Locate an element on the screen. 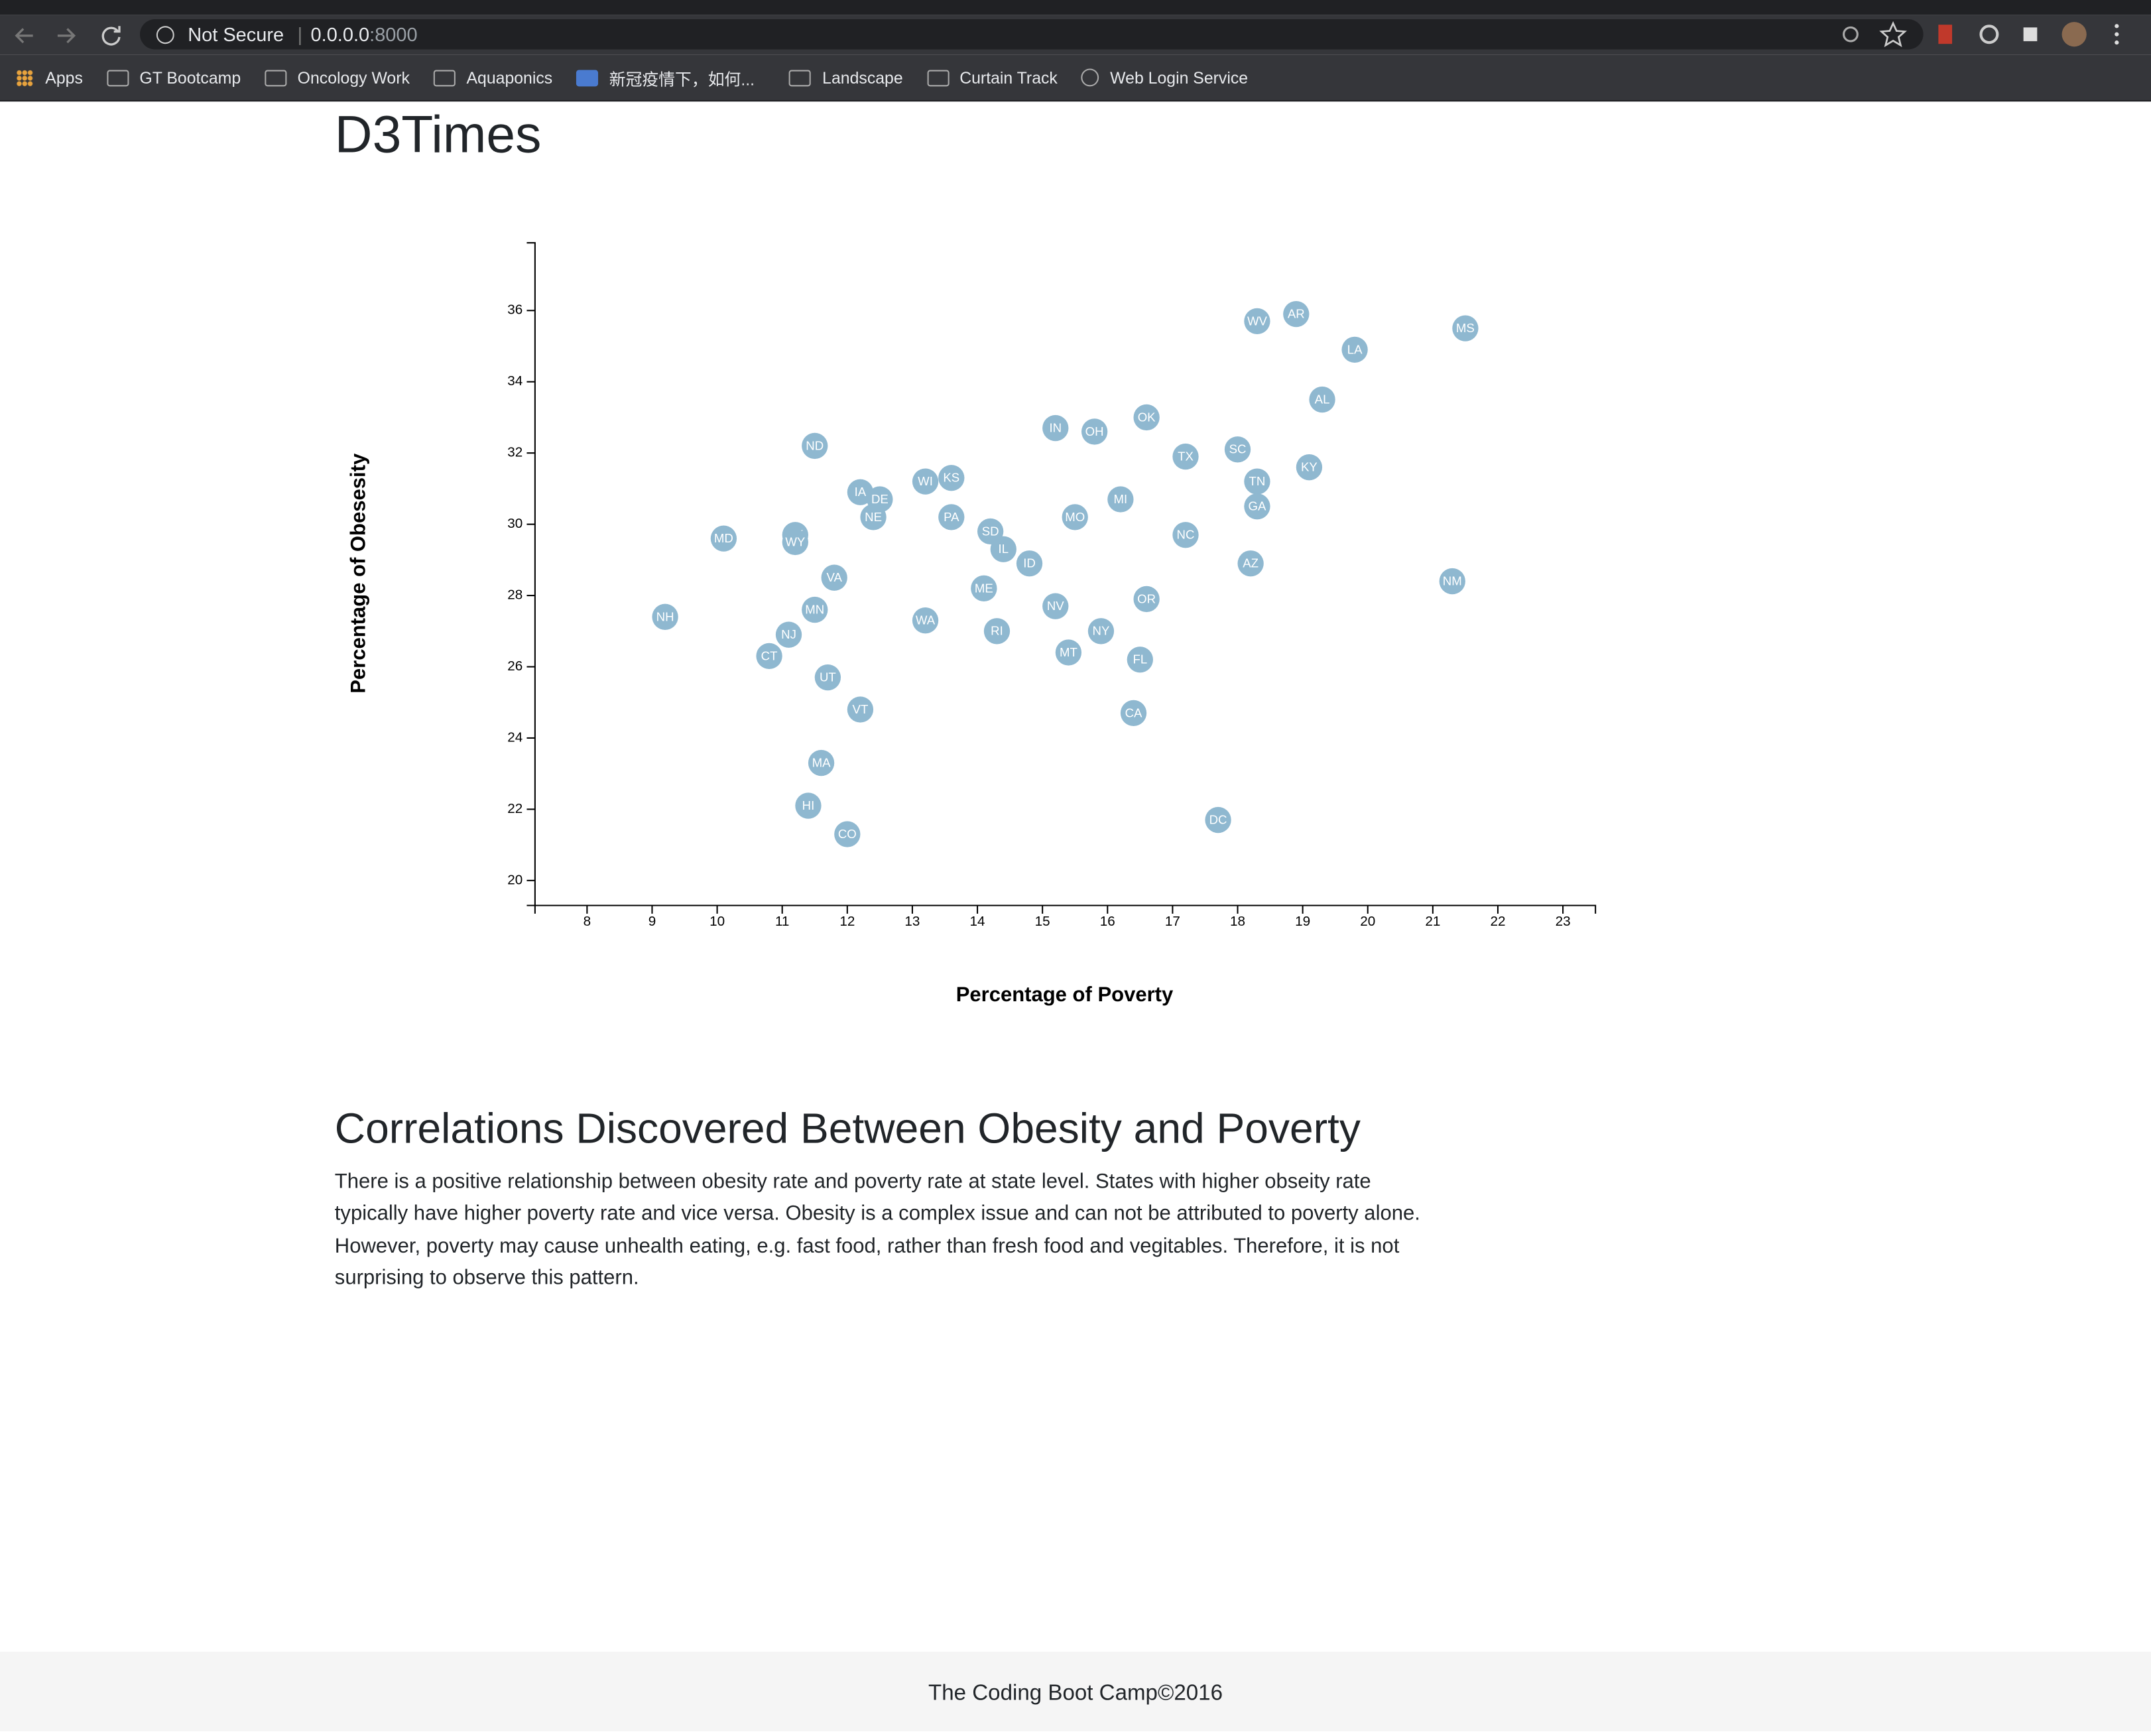  x-tick-label: 12 is located at coordinates (847, 921).